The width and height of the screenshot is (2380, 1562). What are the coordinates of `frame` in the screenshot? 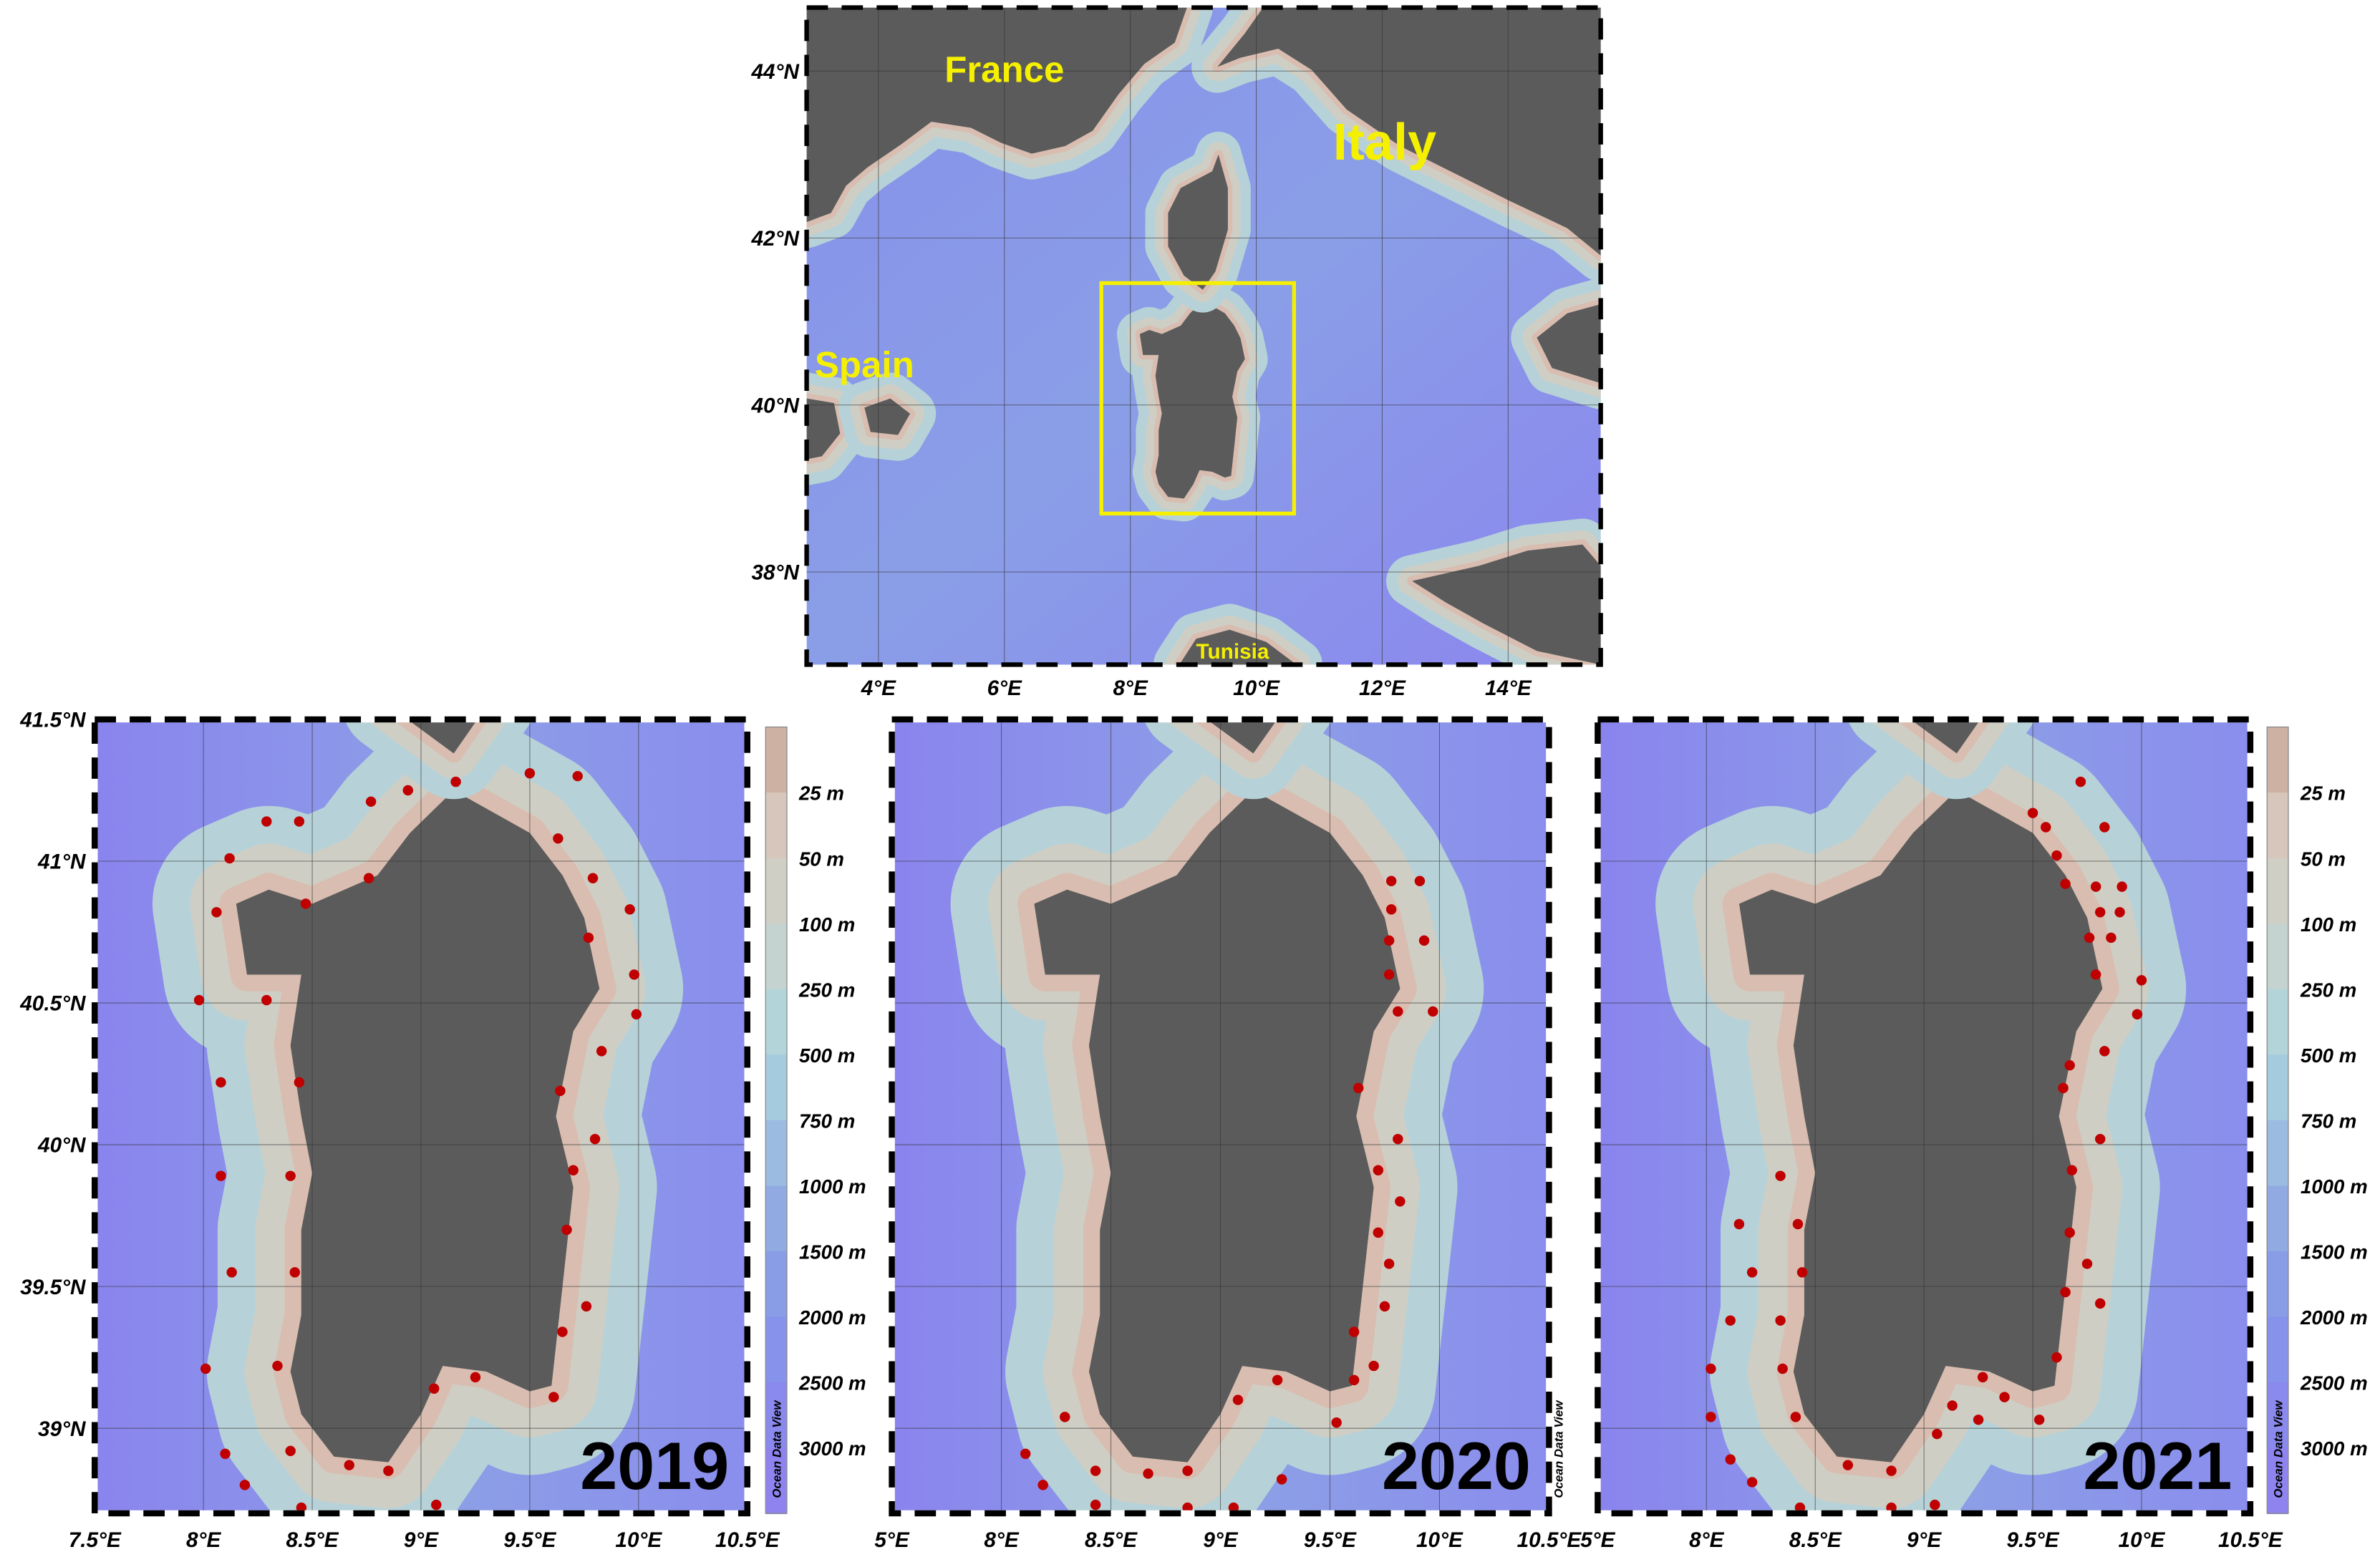 It's located at (421, 1117).